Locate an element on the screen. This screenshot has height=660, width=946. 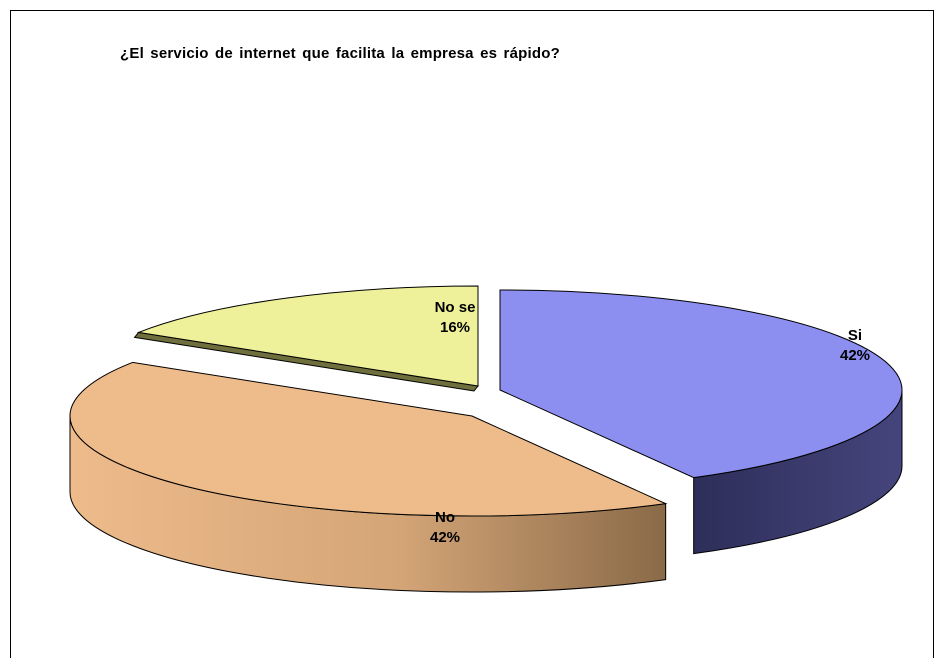
slice-no-se is located at coordinates (307, 336).